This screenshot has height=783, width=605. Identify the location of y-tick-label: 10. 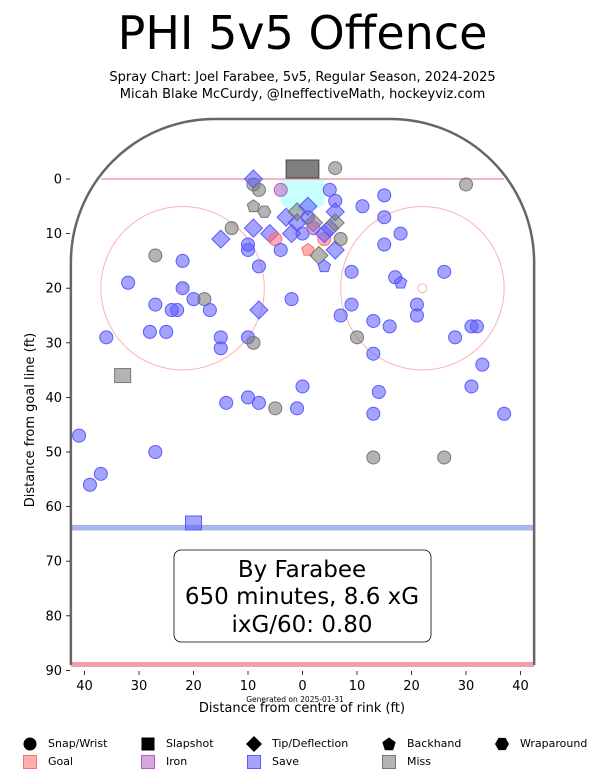
(53, 234).